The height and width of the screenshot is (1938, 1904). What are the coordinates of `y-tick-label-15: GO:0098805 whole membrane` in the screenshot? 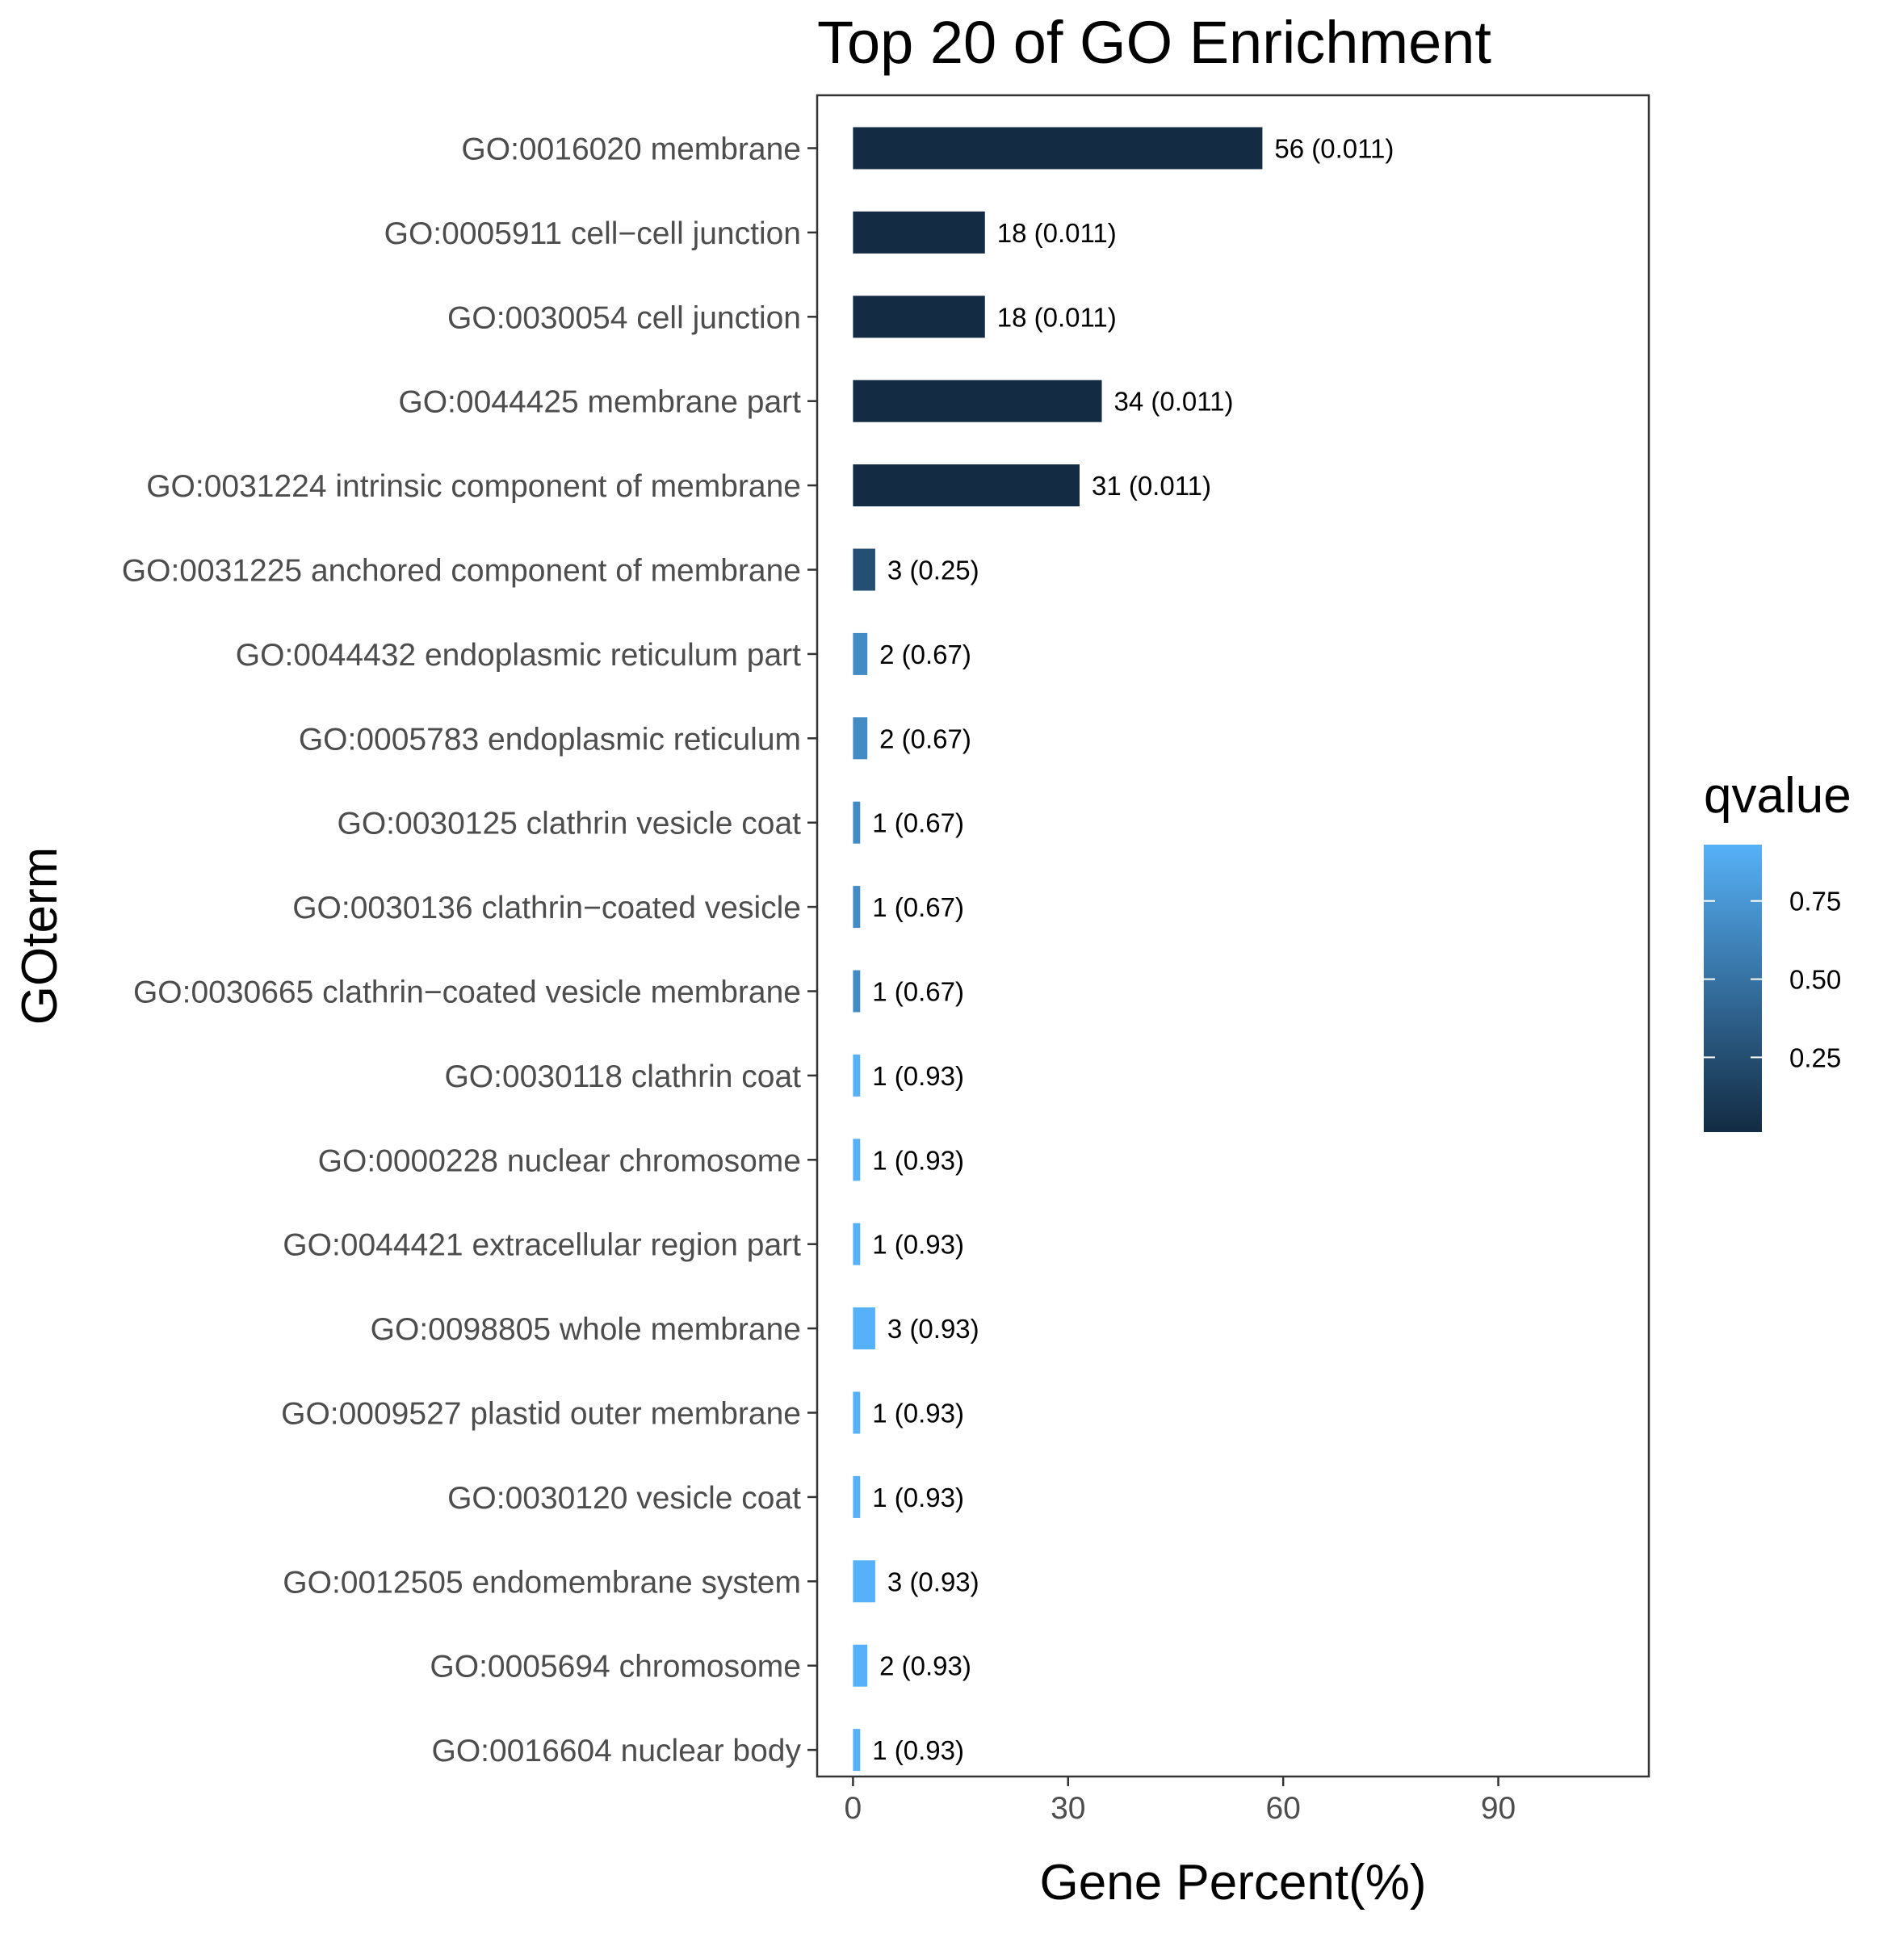 It's located at (586, 1329).